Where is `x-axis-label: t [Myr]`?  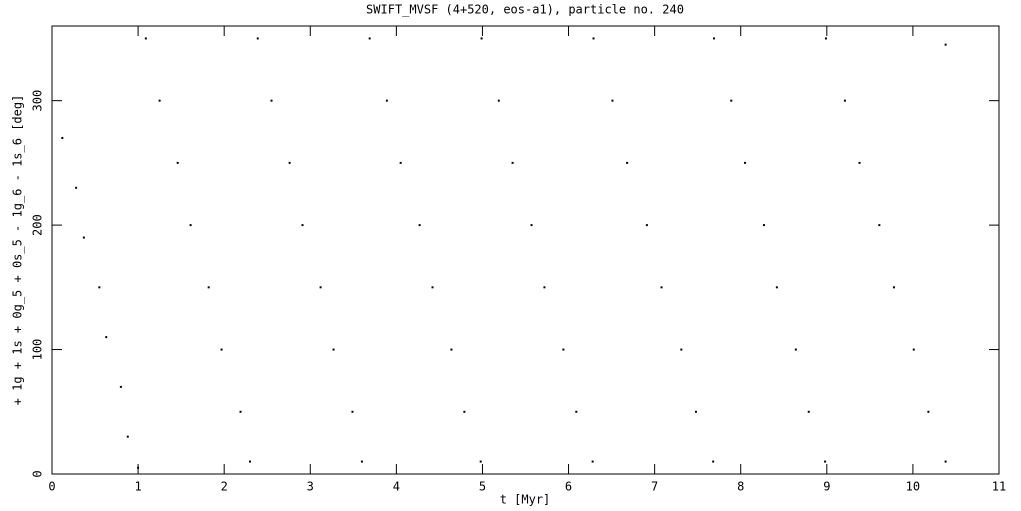
x-axis-label: t [Myr] is located at coordinates (525, 500).